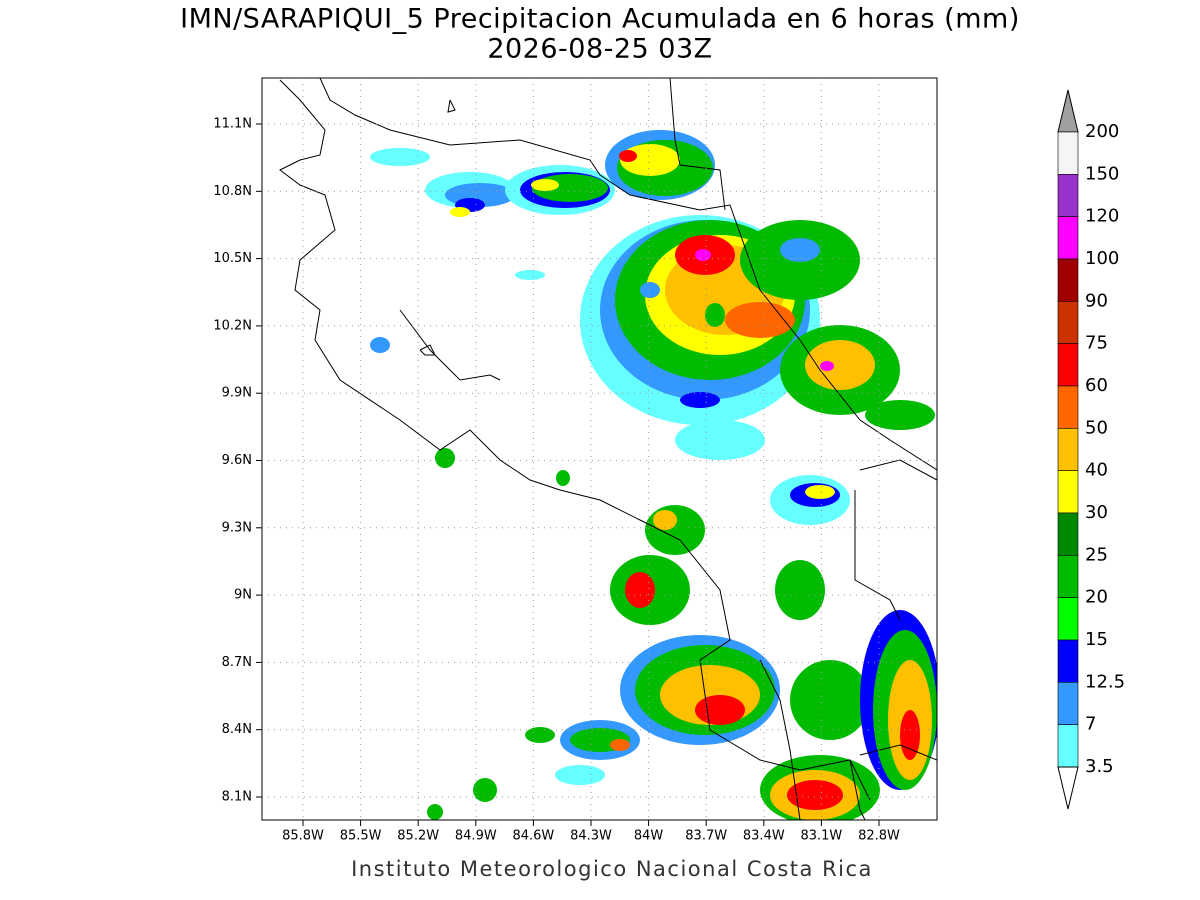  I want to click on lat-label: 11.1N, so click(232, 124).